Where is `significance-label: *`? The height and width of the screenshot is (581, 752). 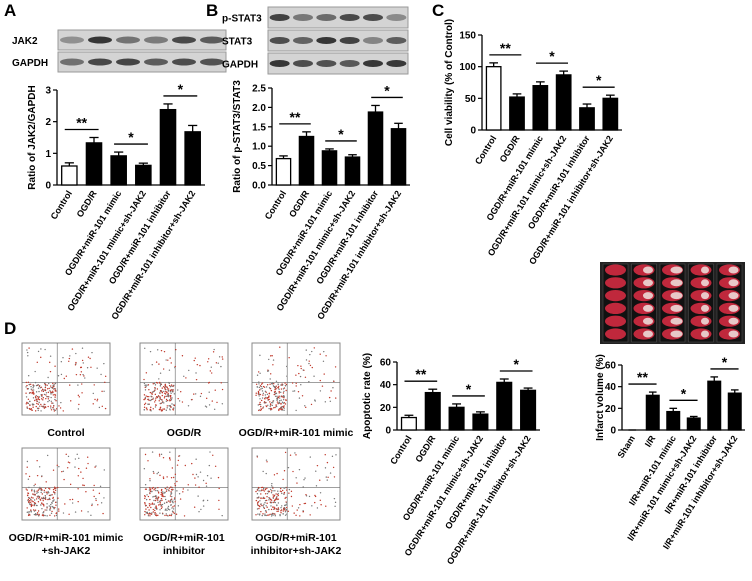
significance-label: * is located at coordinates (341, 134).